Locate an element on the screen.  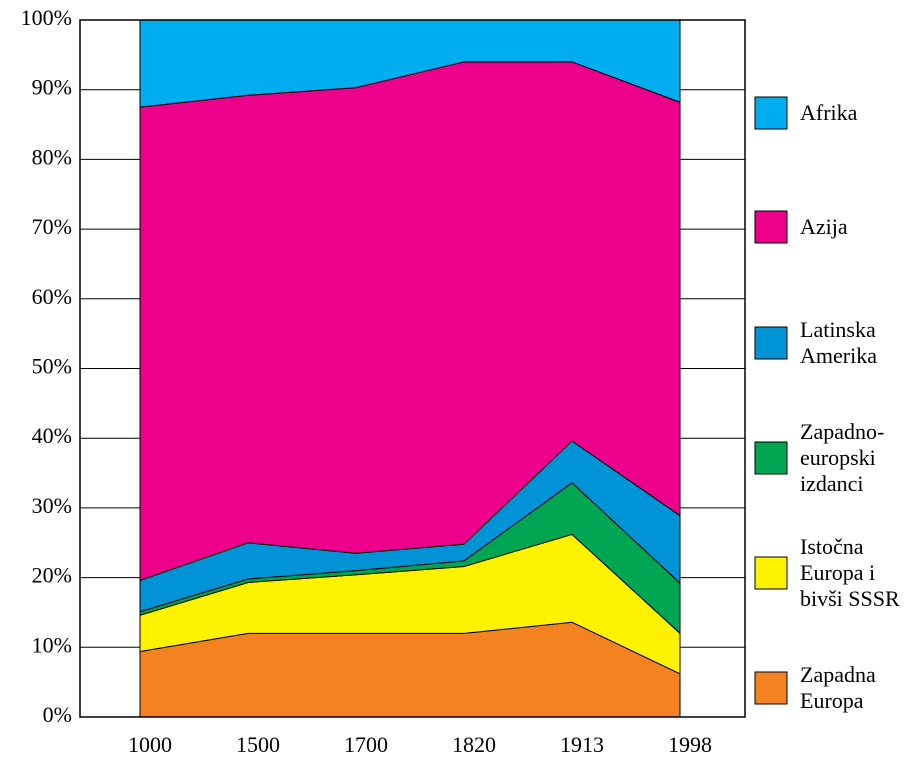
legend-label: Azija is located at coordinates (824, 226).